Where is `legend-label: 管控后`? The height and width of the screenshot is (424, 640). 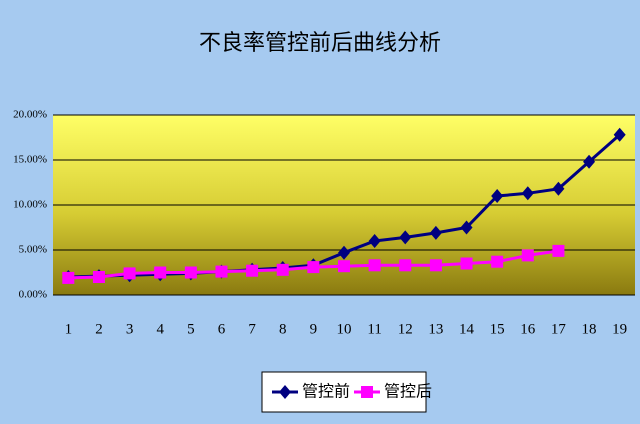 legend-label: 管控后 is located at coordinates (408, 392).